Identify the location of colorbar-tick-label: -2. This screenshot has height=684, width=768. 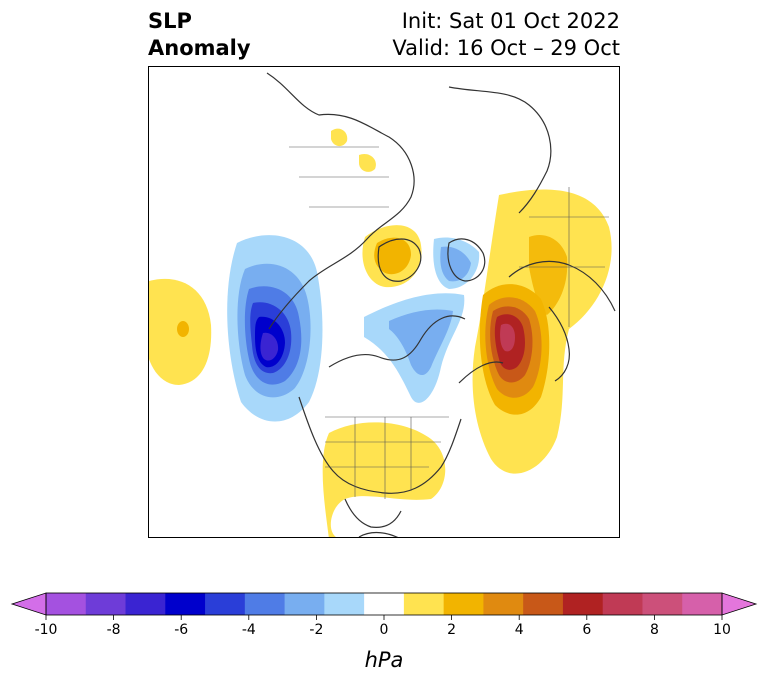
(316, 630).